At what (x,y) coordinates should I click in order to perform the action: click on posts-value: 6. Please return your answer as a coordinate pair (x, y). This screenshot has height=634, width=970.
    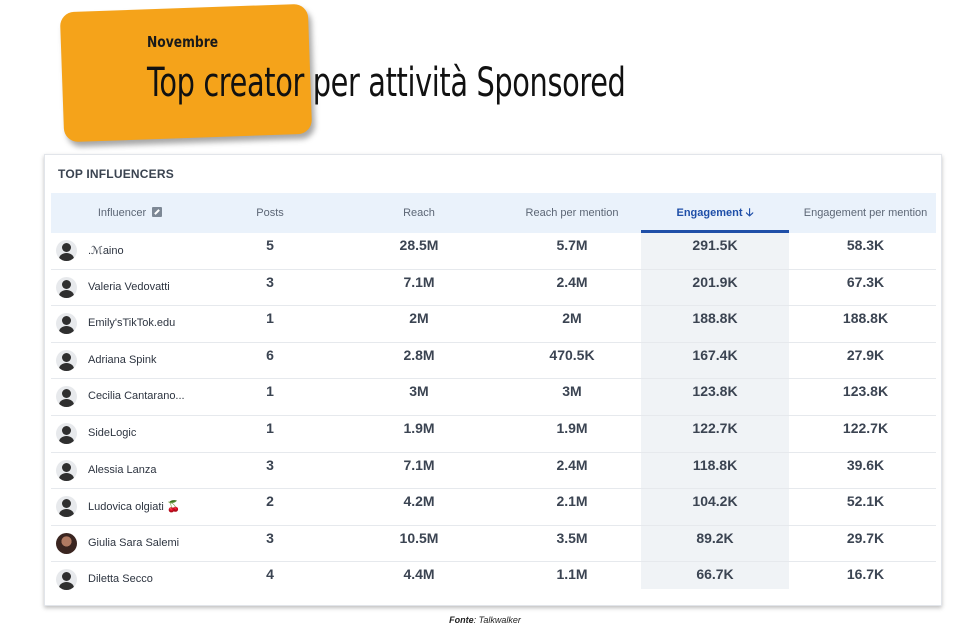
    Looking at the image, I should click on (270, 354).